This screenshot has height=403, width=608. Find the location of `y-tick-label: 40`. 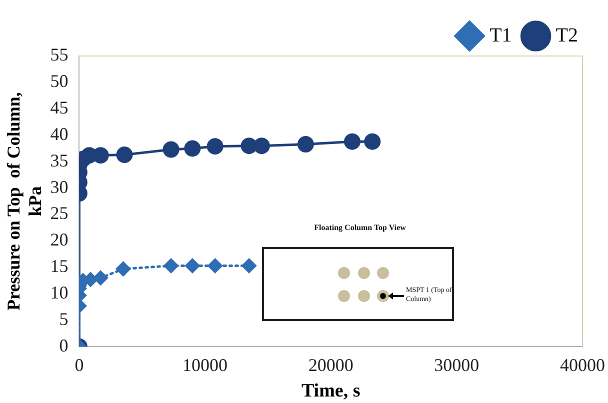

y-tick-label: 40 is located at coordinates (59, 134).